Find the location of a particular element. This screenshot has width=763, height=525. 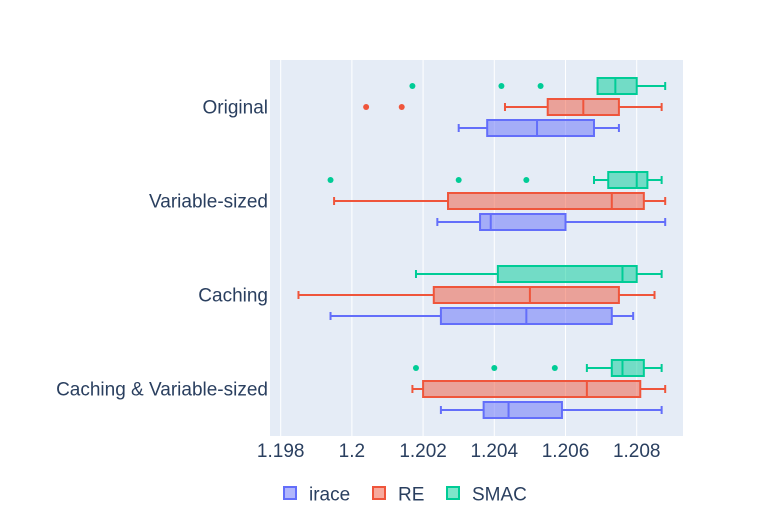

legend-item-irace: irace is located at coordinates (316, 495).